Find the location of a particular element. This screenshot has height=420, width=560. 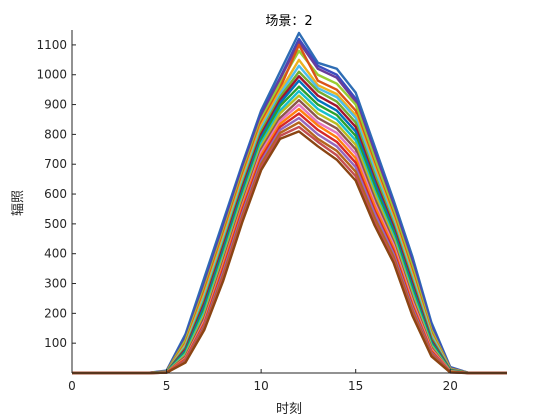

y-tick-label: 700 is located at coordinates (55, 164).